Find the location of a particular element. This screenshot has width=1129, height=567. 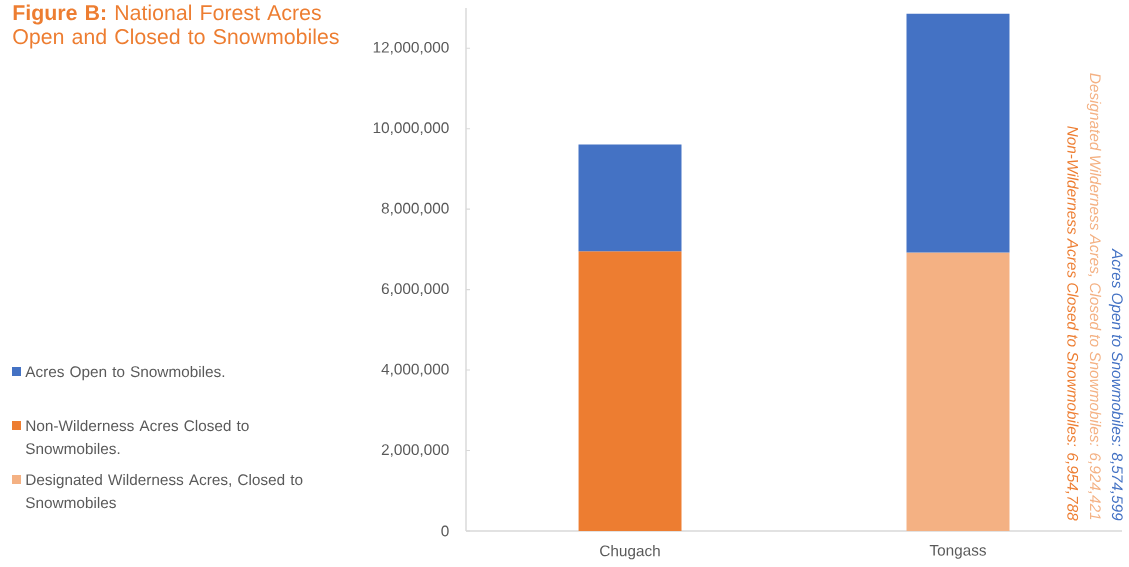

annotation: Non-Wilderness Acres Closed to Snowmobiles: 6,954,788 is located at coordinates (1072, 323).